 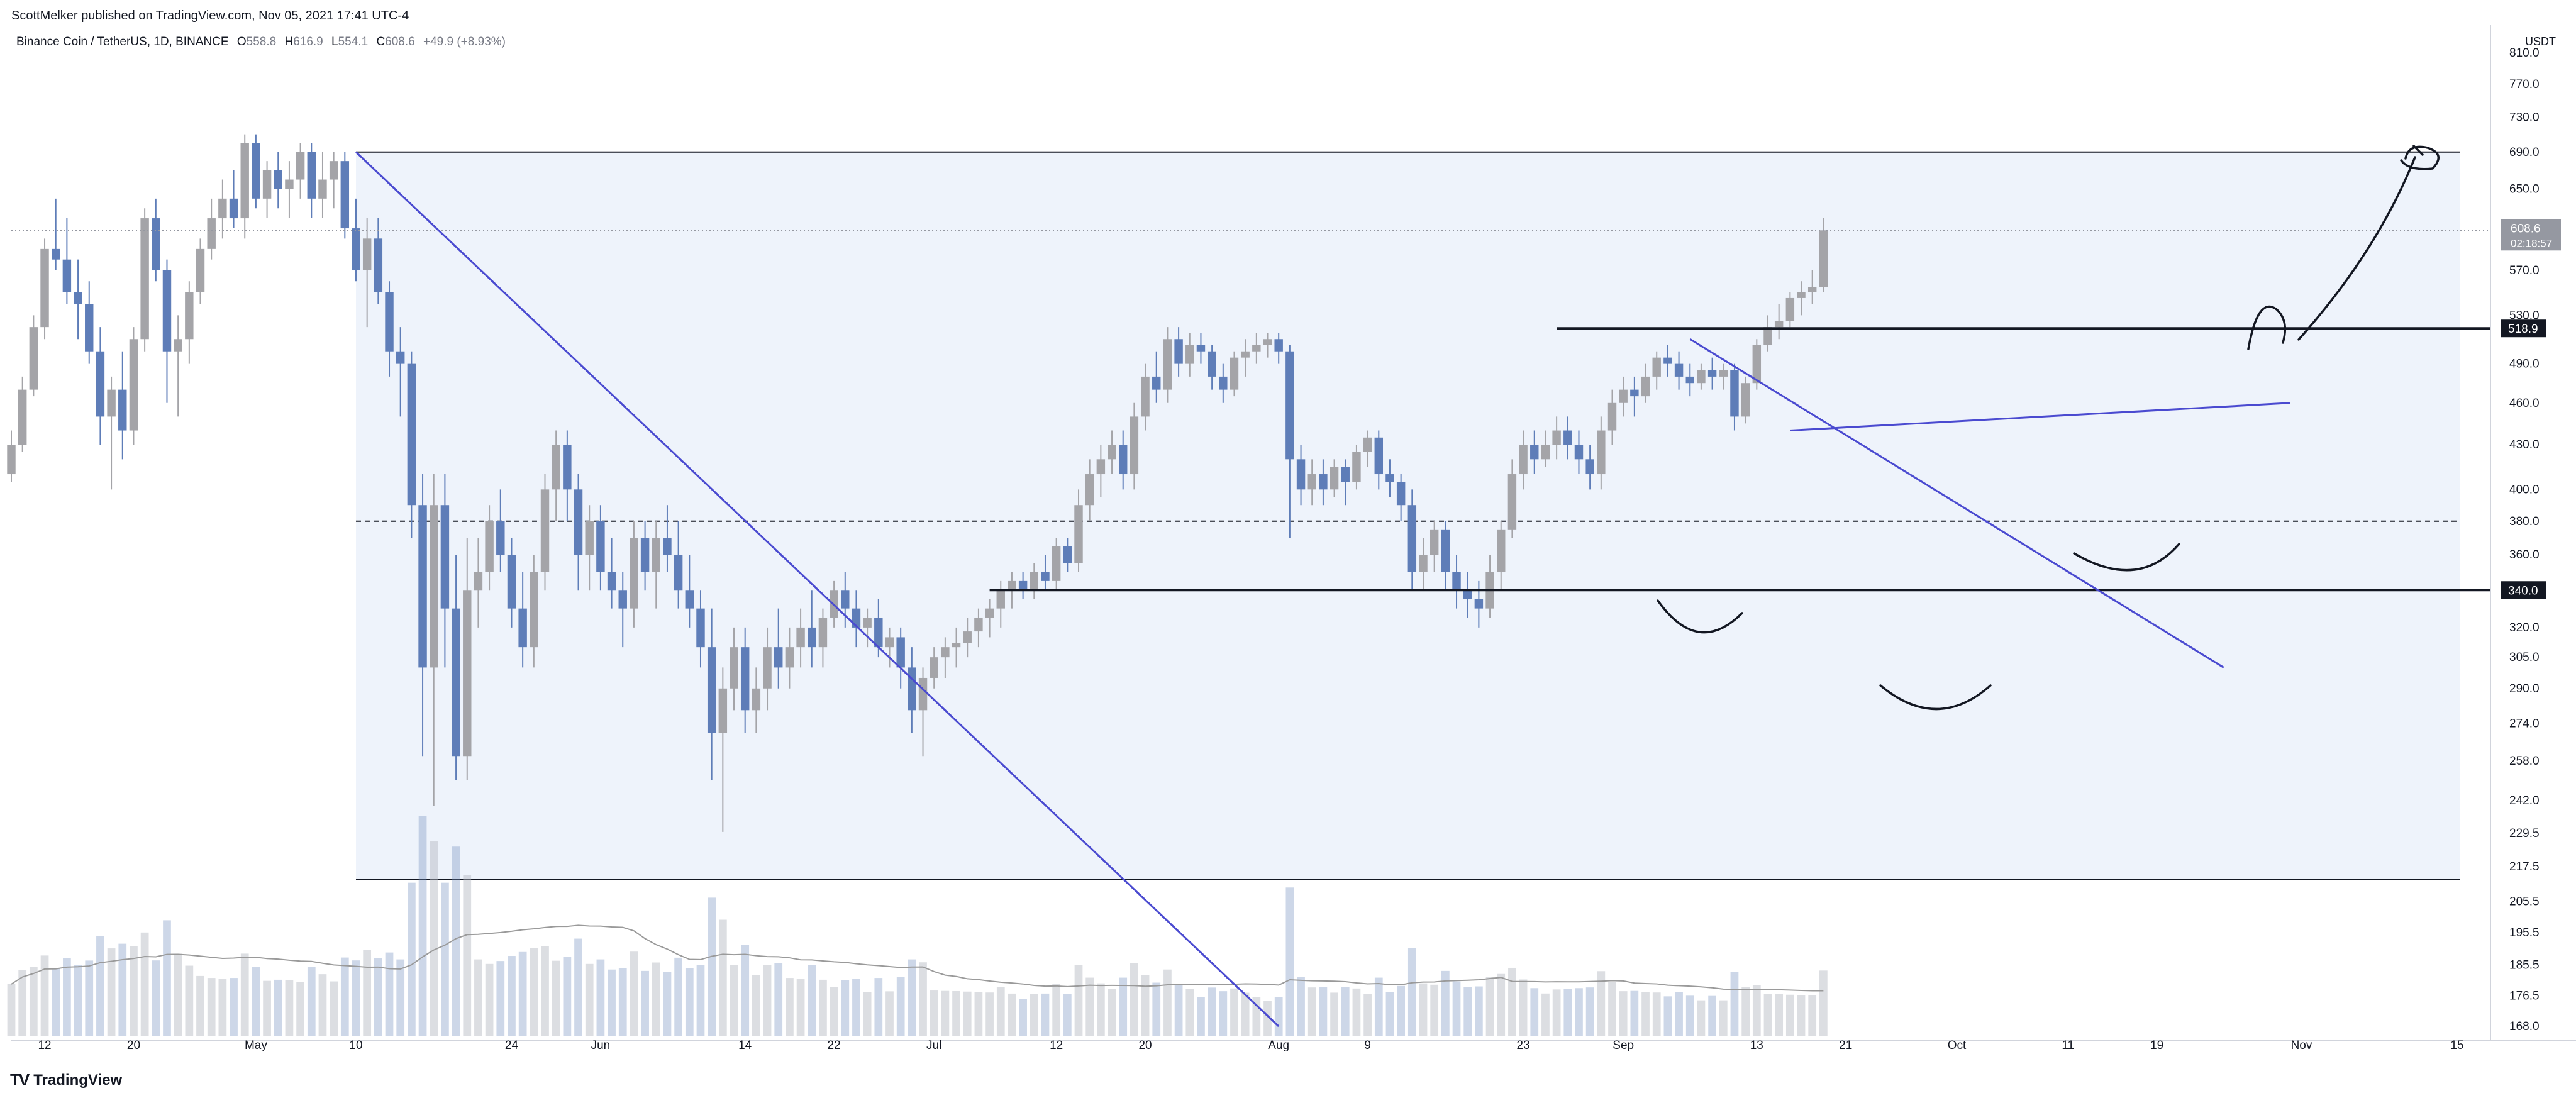 What do you see at coordinates (1700, 616) in the screenshot?
I see `right-shoulder-curve-left` at bounding box center [1700, 616].